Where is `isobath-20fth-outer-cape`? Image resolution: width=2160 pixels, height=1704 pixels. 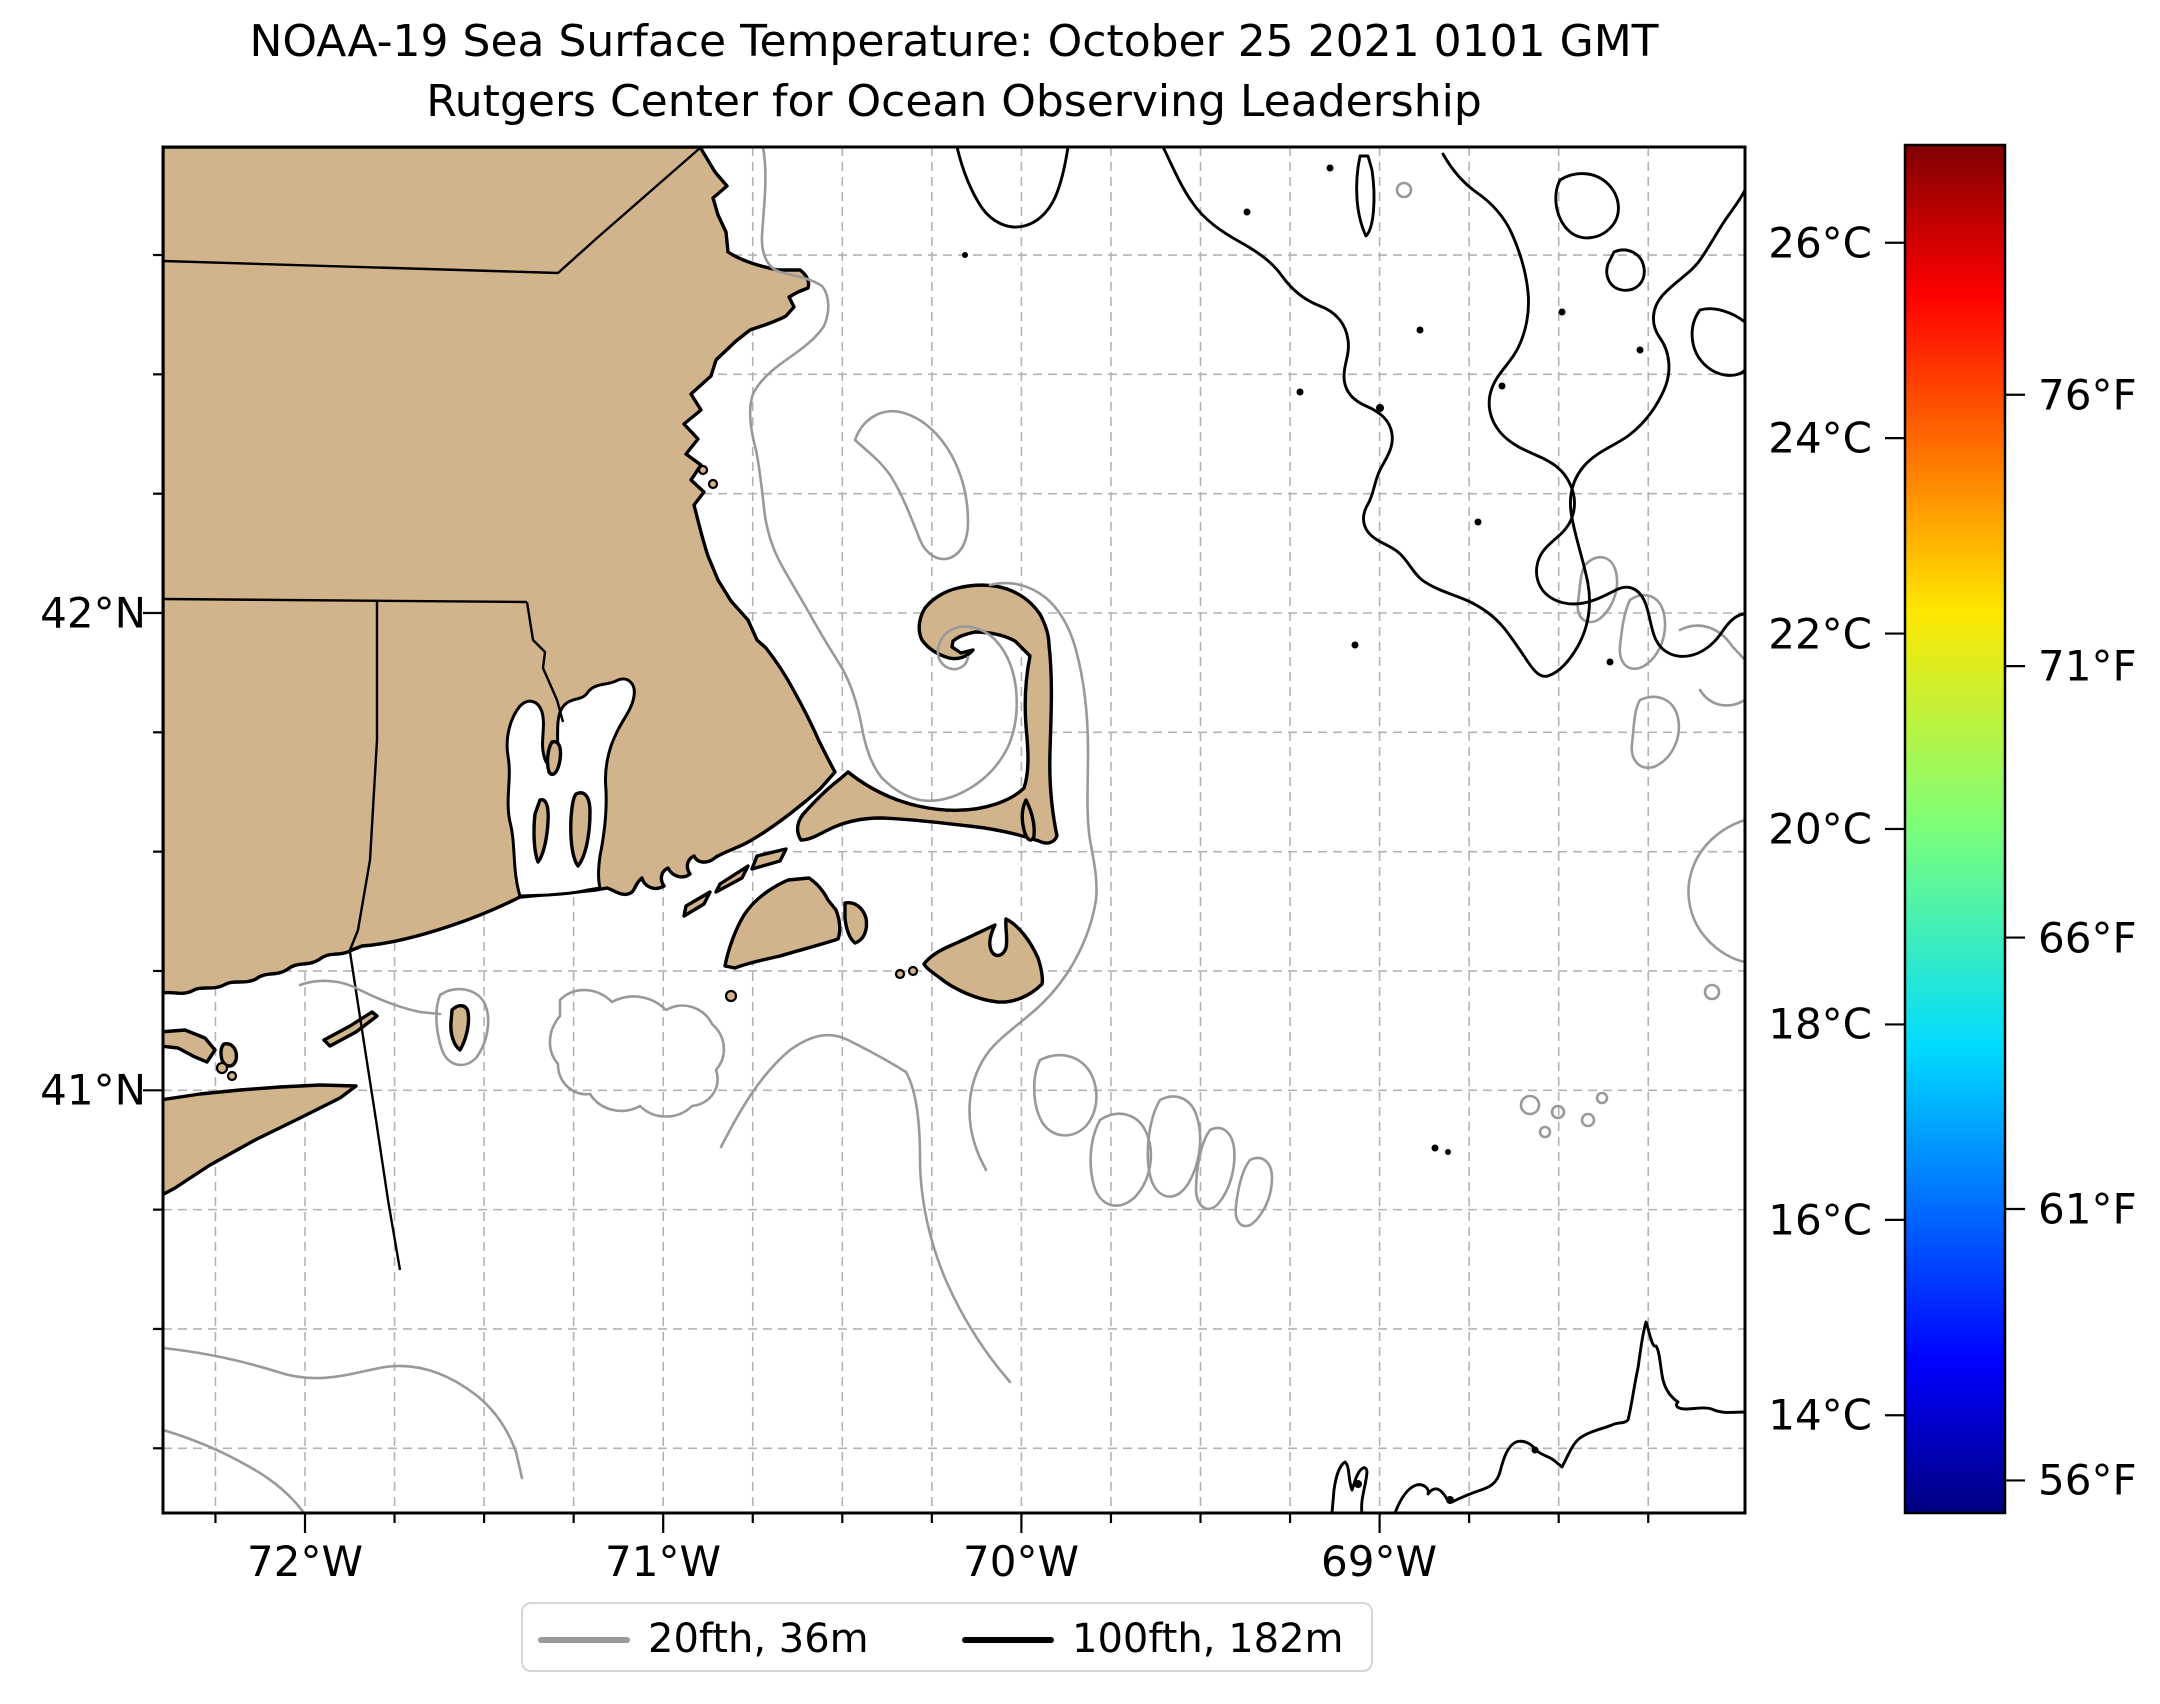 isobath-20fth-outer-cape is located at coordinates (1033, 876).